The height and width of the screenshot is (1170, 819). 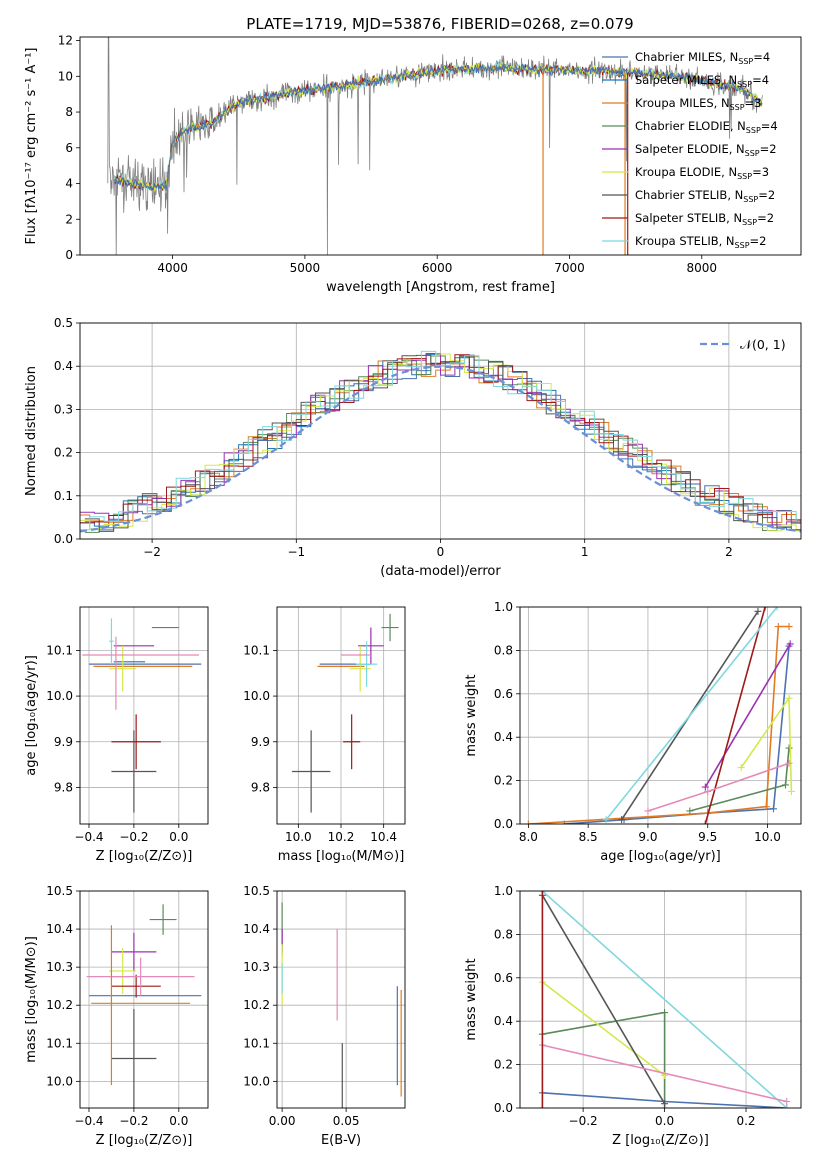 What do you see at coordinates (69, 184) in the screenshot?
I see `y-tick-label: 4` at bounding box center [69, 184].